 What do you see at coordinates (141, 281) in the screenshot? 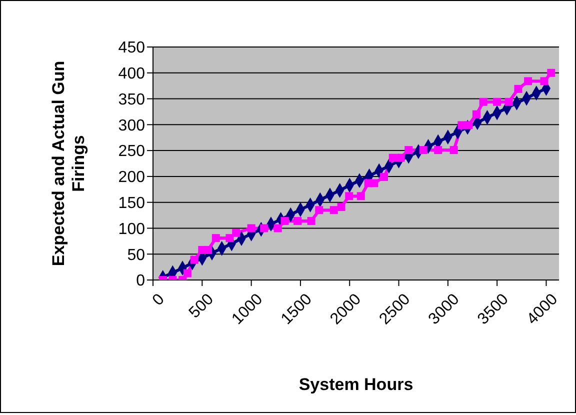
I see `y-tick-label: 0` at bounding box center [141, 281].